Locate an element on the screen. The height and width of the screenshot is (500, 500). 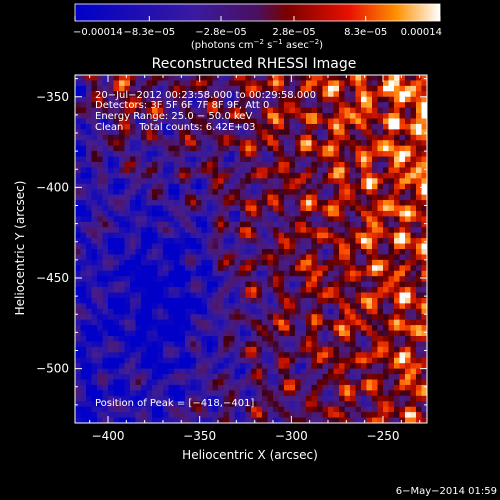
colorbar-tick-label: 2.8e−05 is located at coordinates (293, 32).